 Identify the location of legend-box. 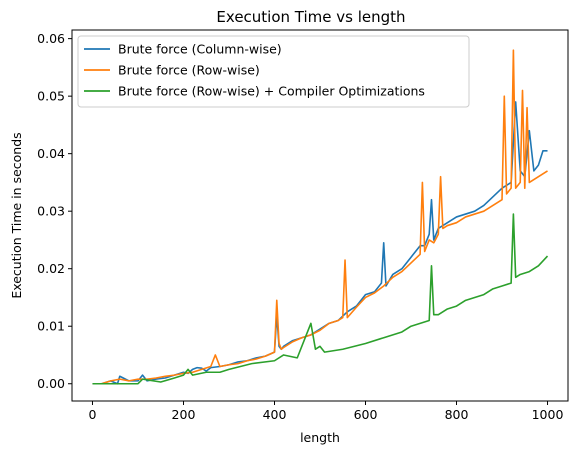
(273, 71).